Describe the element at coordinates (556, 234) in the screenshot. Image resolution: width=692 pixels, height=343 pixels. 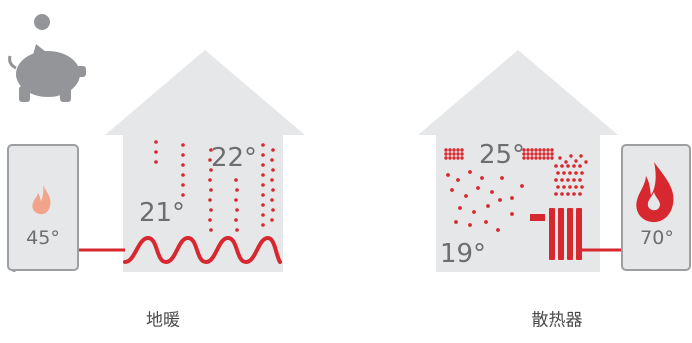
I see `radiator-icon` at that location.